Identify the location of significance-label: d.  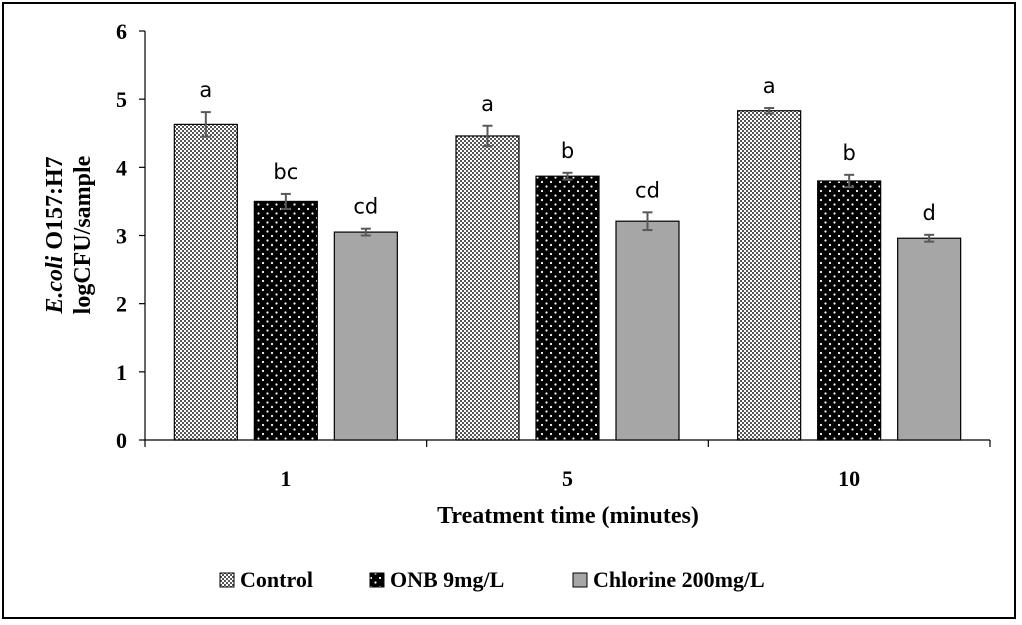
(928, 213).